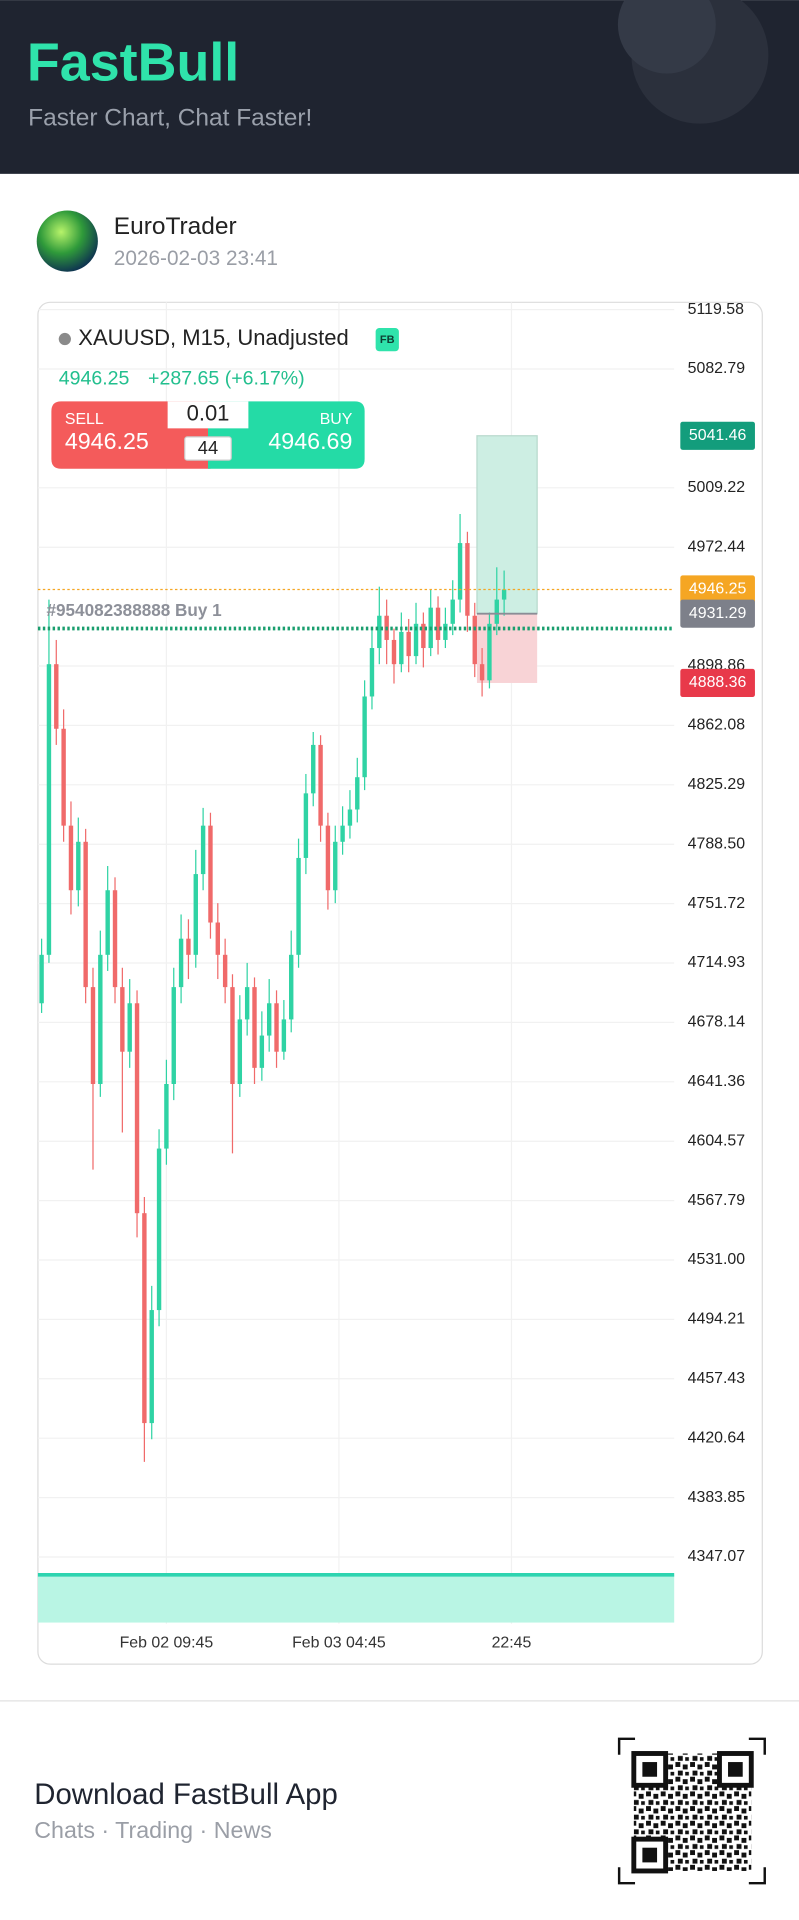 Image resolution: width=799 pixels, height=1920 pixels. What do you see at coordinates (107, 441) in the screenshot?
I see `sell-price: 4946.25` at bounding box center [107, 441].